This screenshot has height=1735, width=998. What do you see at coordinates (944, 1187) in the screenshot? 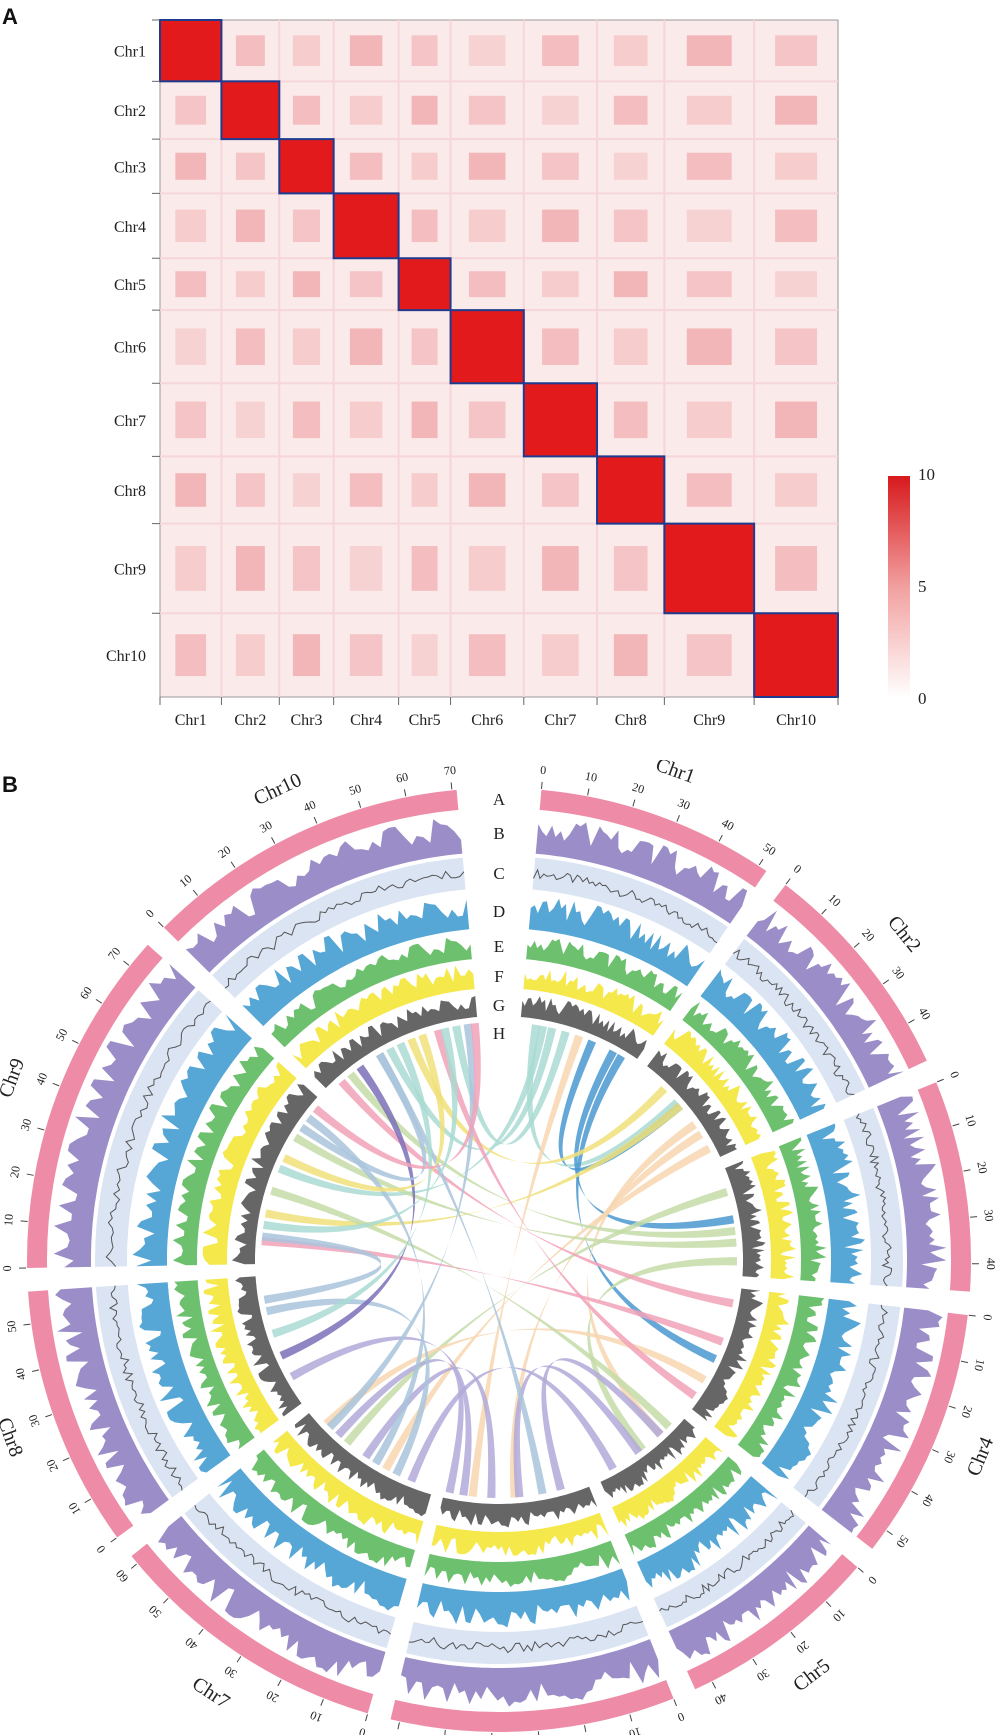
I see `ideogram-chr3` at bounding box center [944, 1187].